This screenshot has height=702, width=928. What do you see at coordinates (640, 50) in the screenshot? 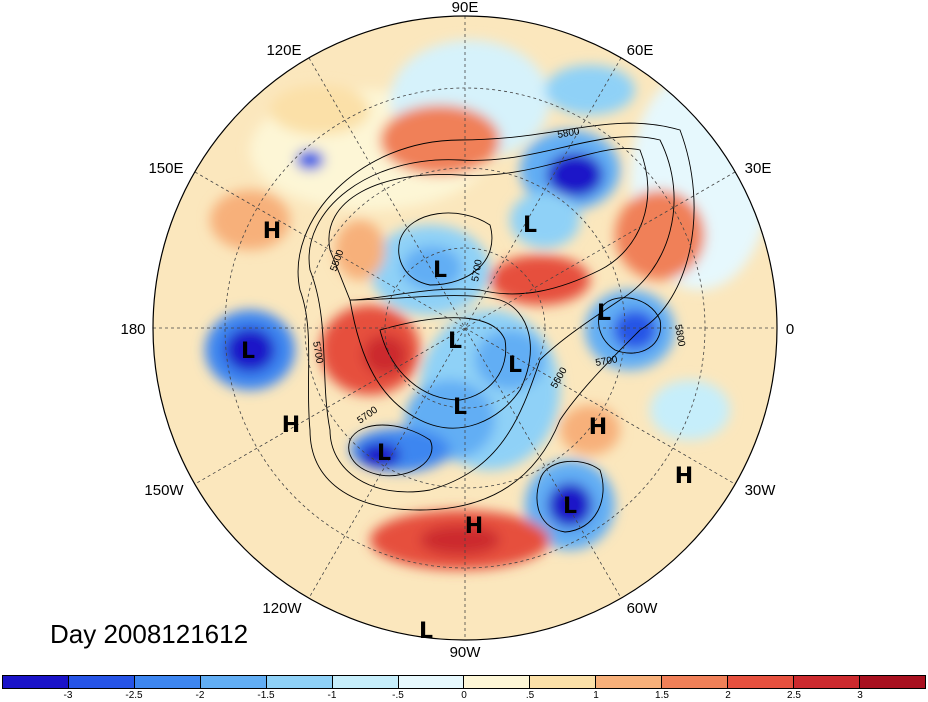
I see `lon-label-60e: 60E` at bounding box center [640, 50].